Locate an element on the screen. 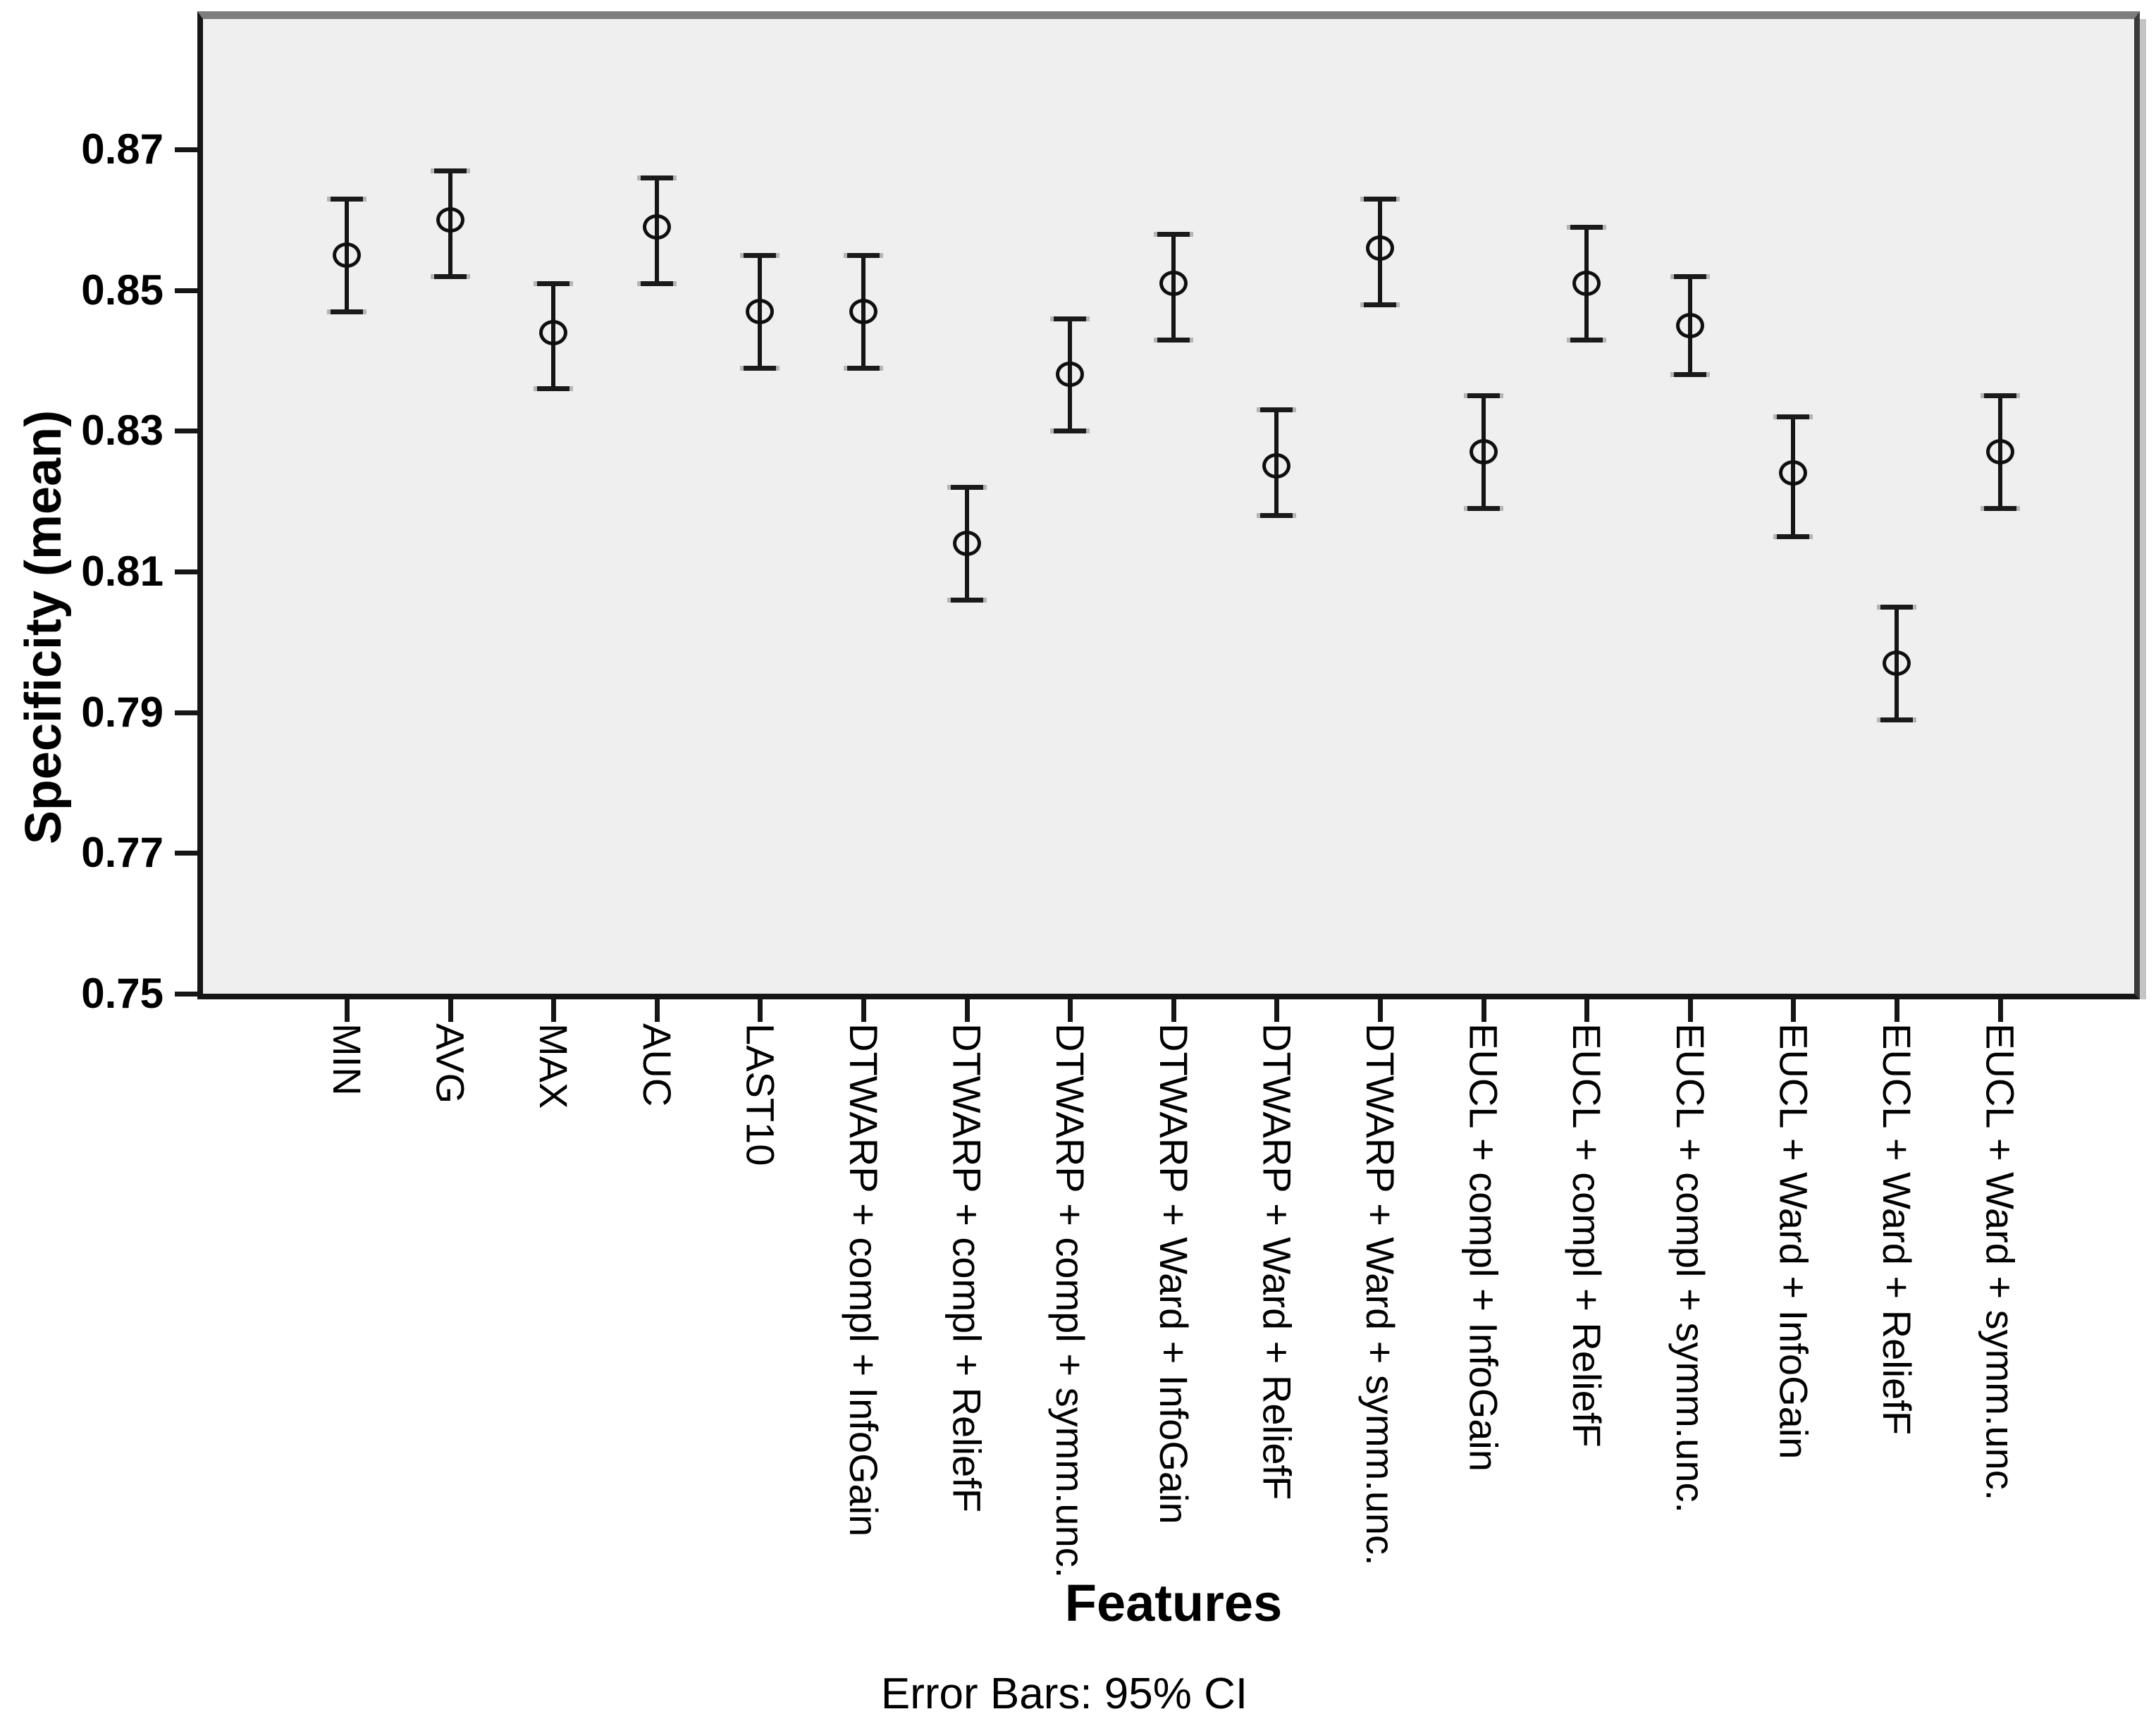  y-tick-label: 0.79 is located at coordinates (122, 712).